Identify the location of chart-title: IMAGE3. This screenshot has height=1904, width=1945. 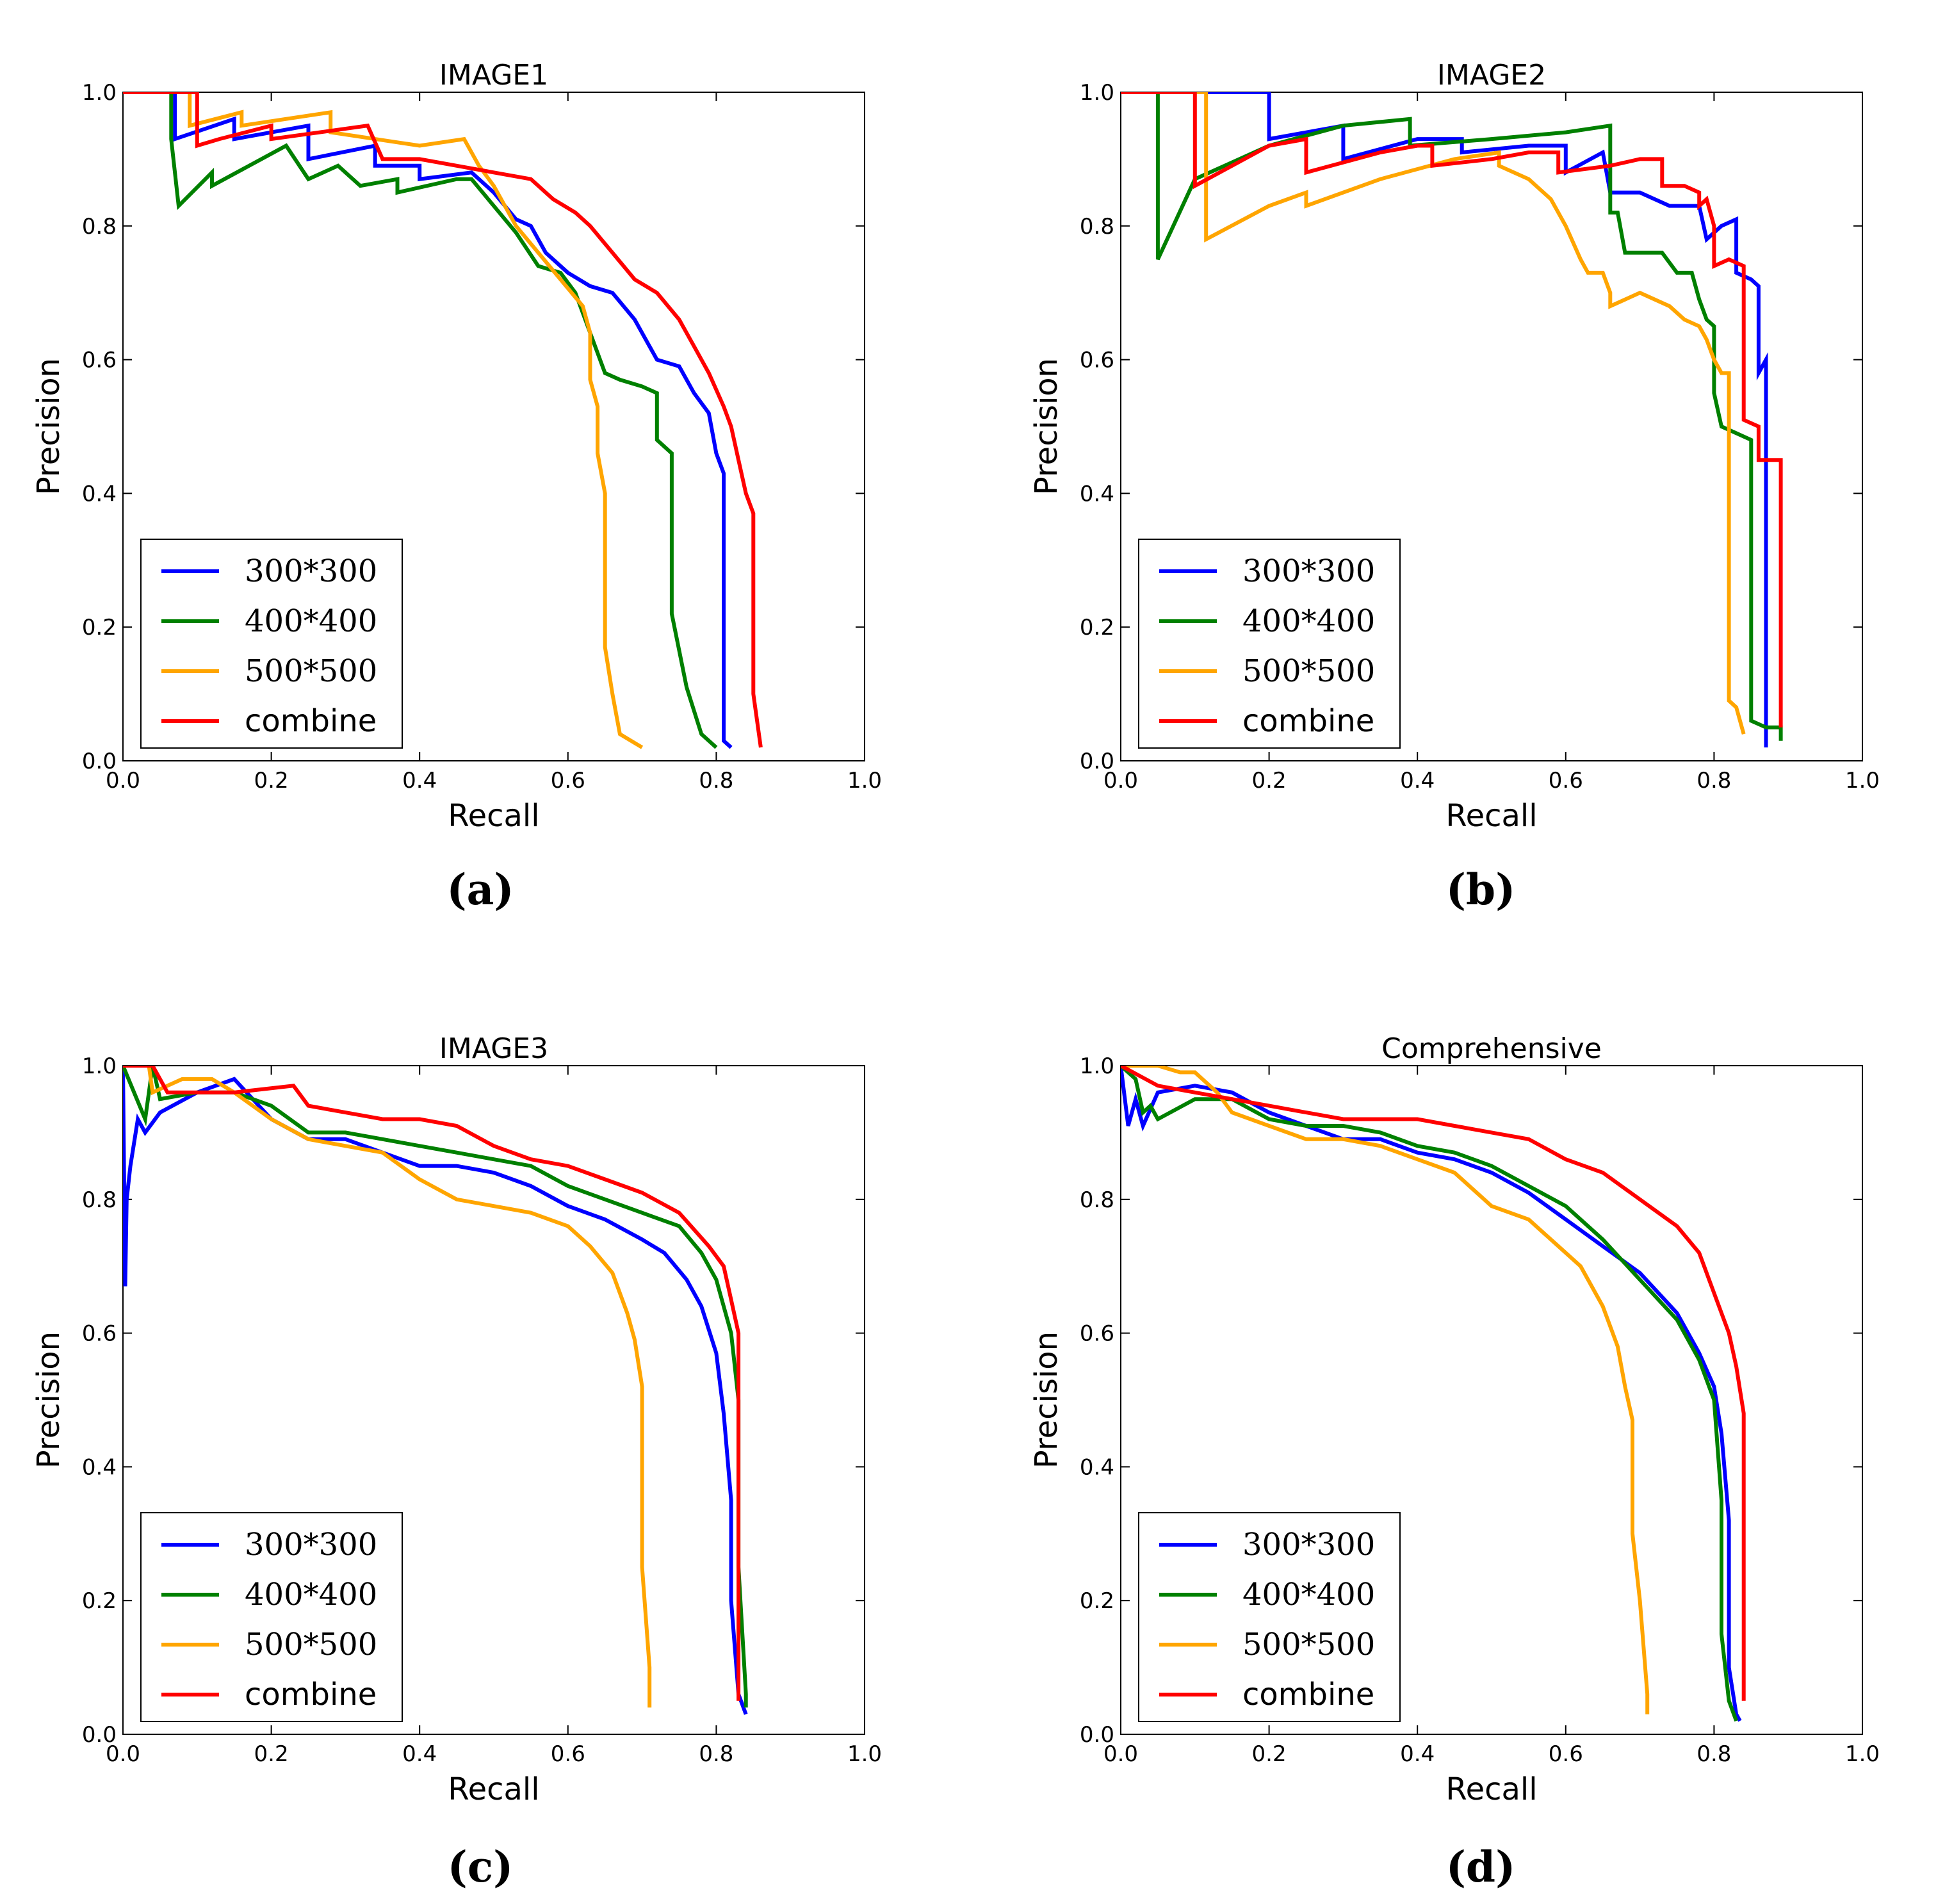
(494, 1048).